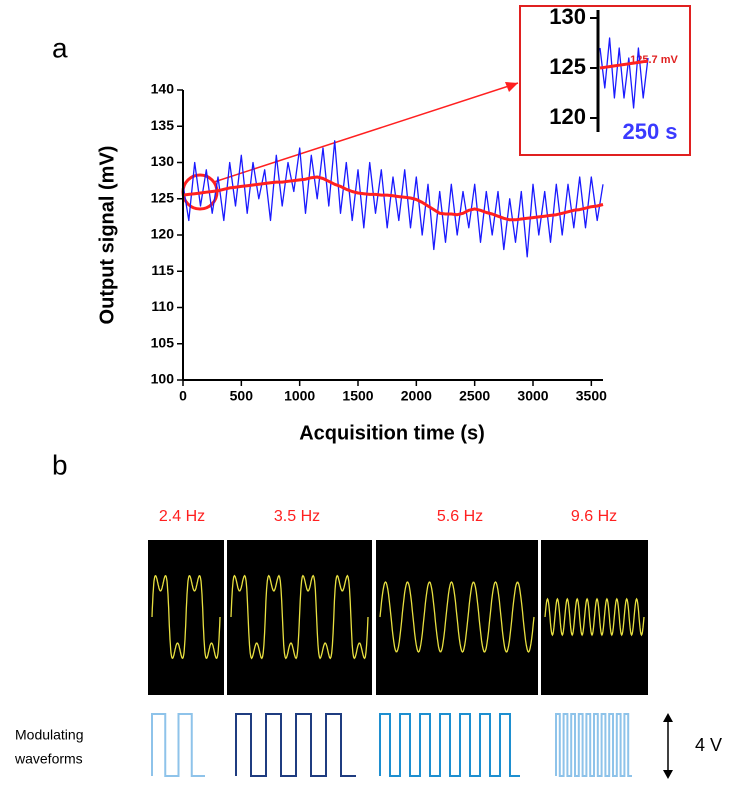  Describe the element at coordinates (591, 396) in the screenshot. I see `x-tick-label: 3500` at that location.